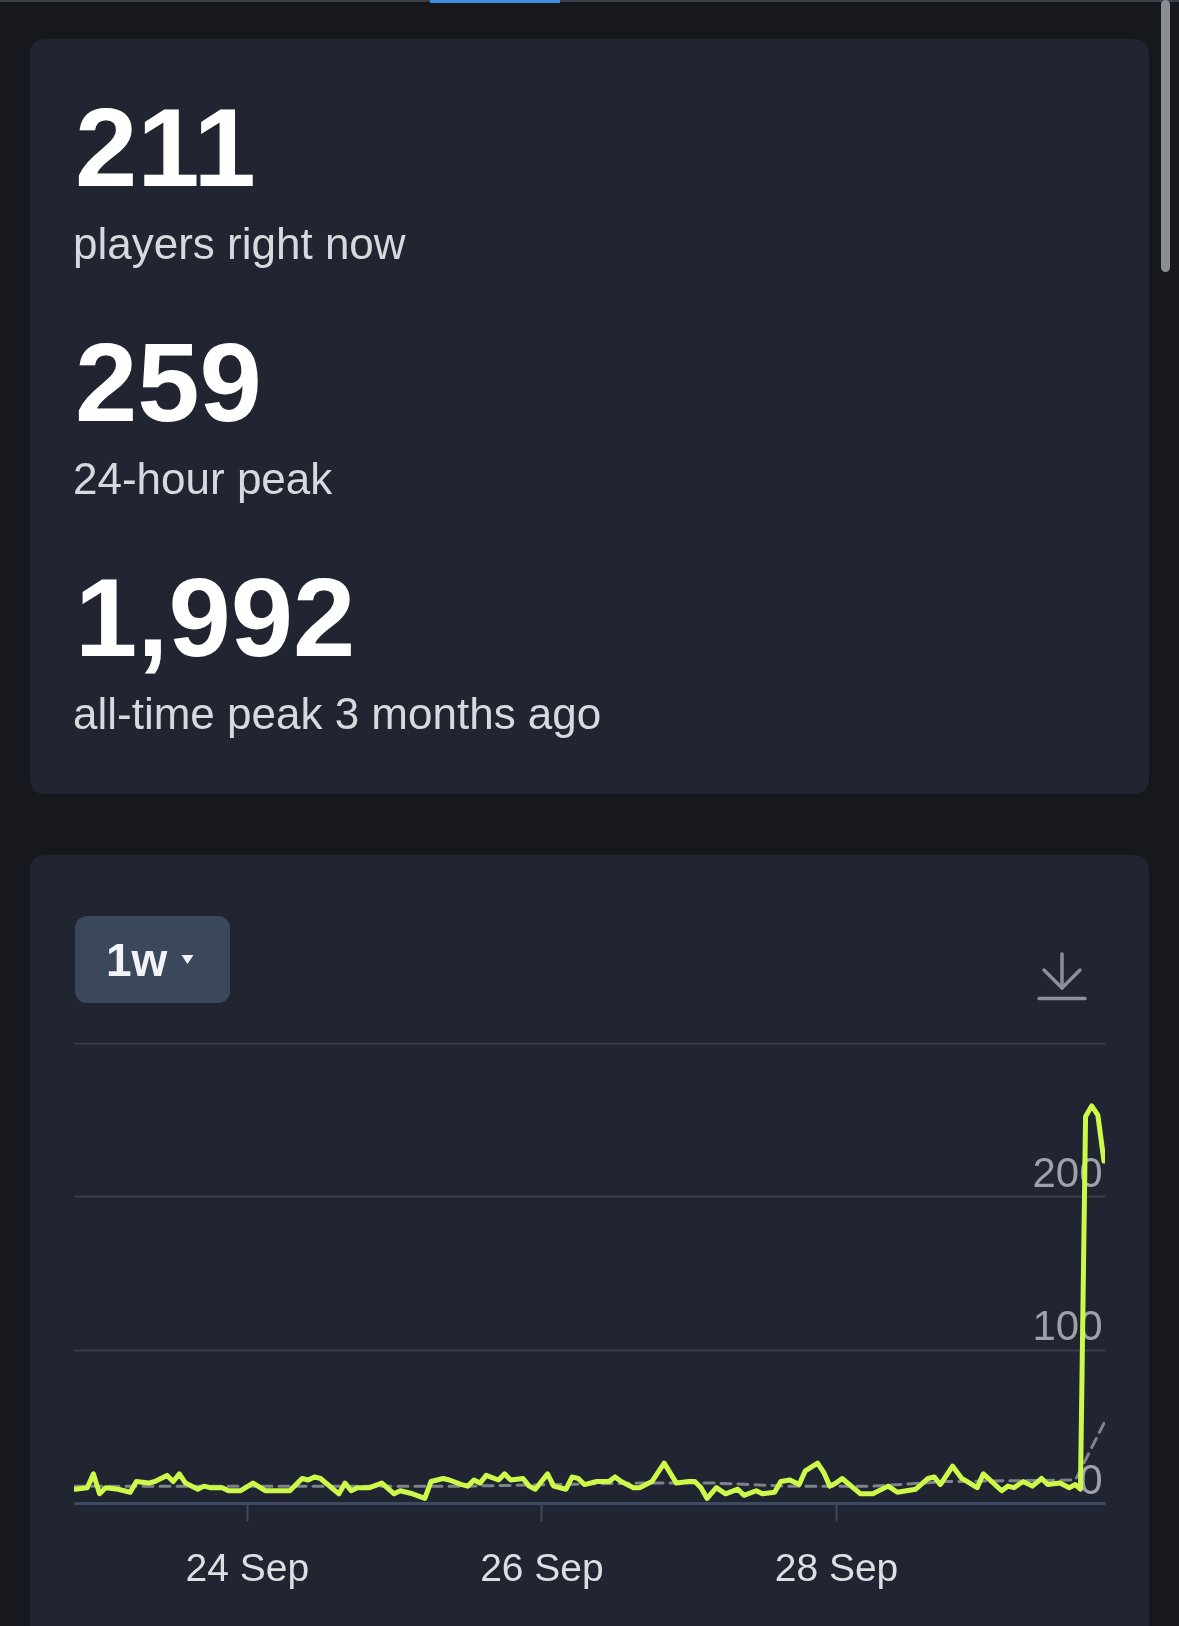  What do you see at coordinates (836, 1567) in the screenshot?
I see `x-tick-label: 28 Sep` at bounding box center [836, 1567].